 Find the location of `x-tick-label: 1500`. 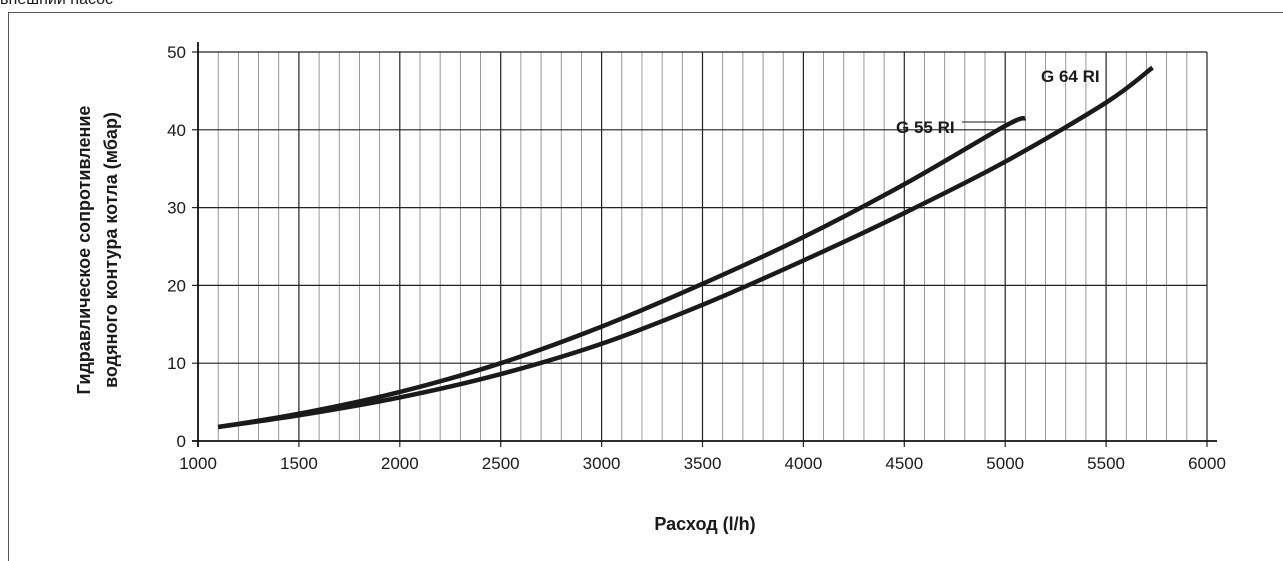

x-tick-label: 1500 is located at coordinates (299, 463).